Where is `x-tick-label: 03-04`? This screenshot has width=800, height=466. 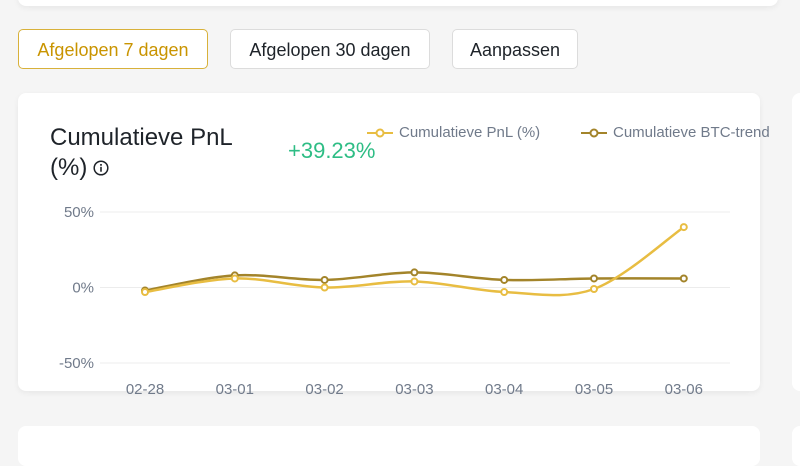
x-tick-label: 03-04 is located at coordinates (504, 389).